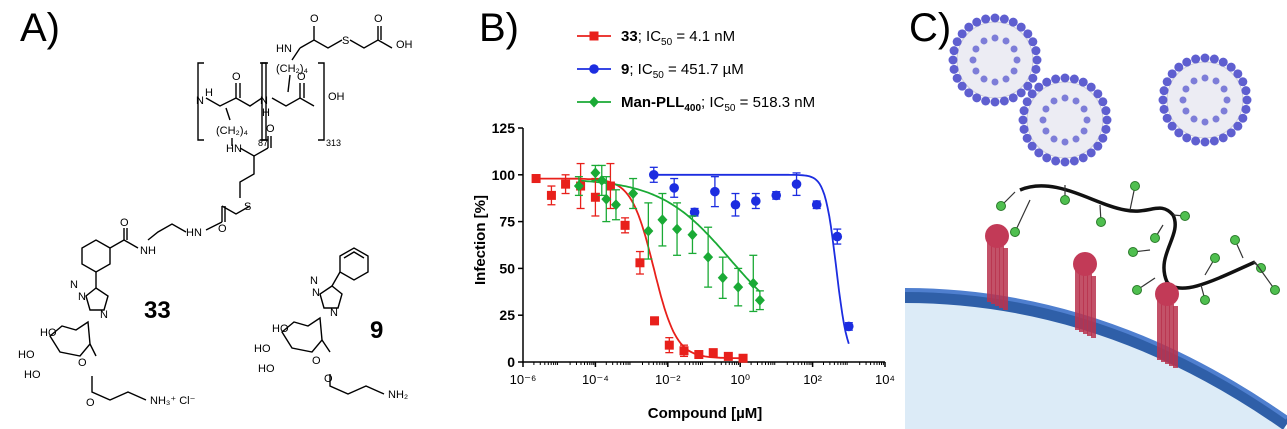 The image size is (1287, 429). What do you see at coordinates (104, 315) in the screenshot?
I see `c33-n3: N` at bounding box center [104, 315].